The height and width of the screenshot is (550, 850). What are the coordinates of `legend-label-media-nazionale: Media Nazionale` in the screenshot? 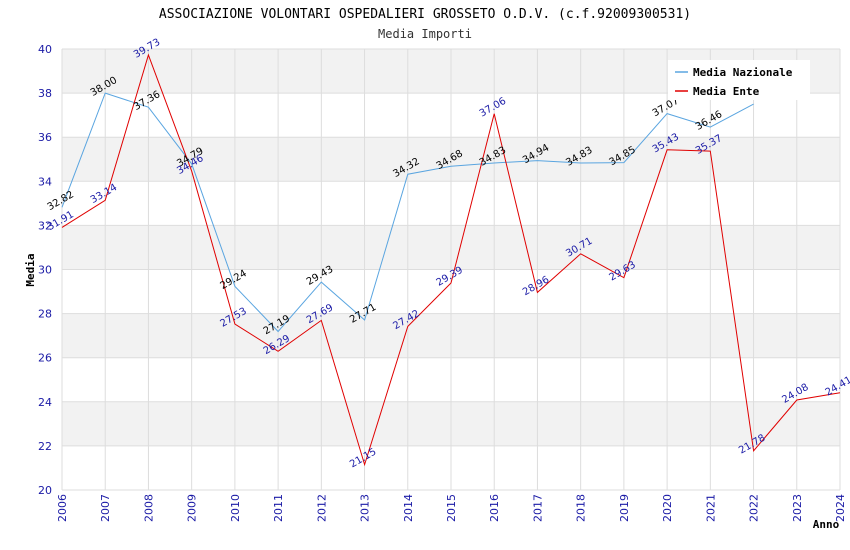 It's located at (743, 72).